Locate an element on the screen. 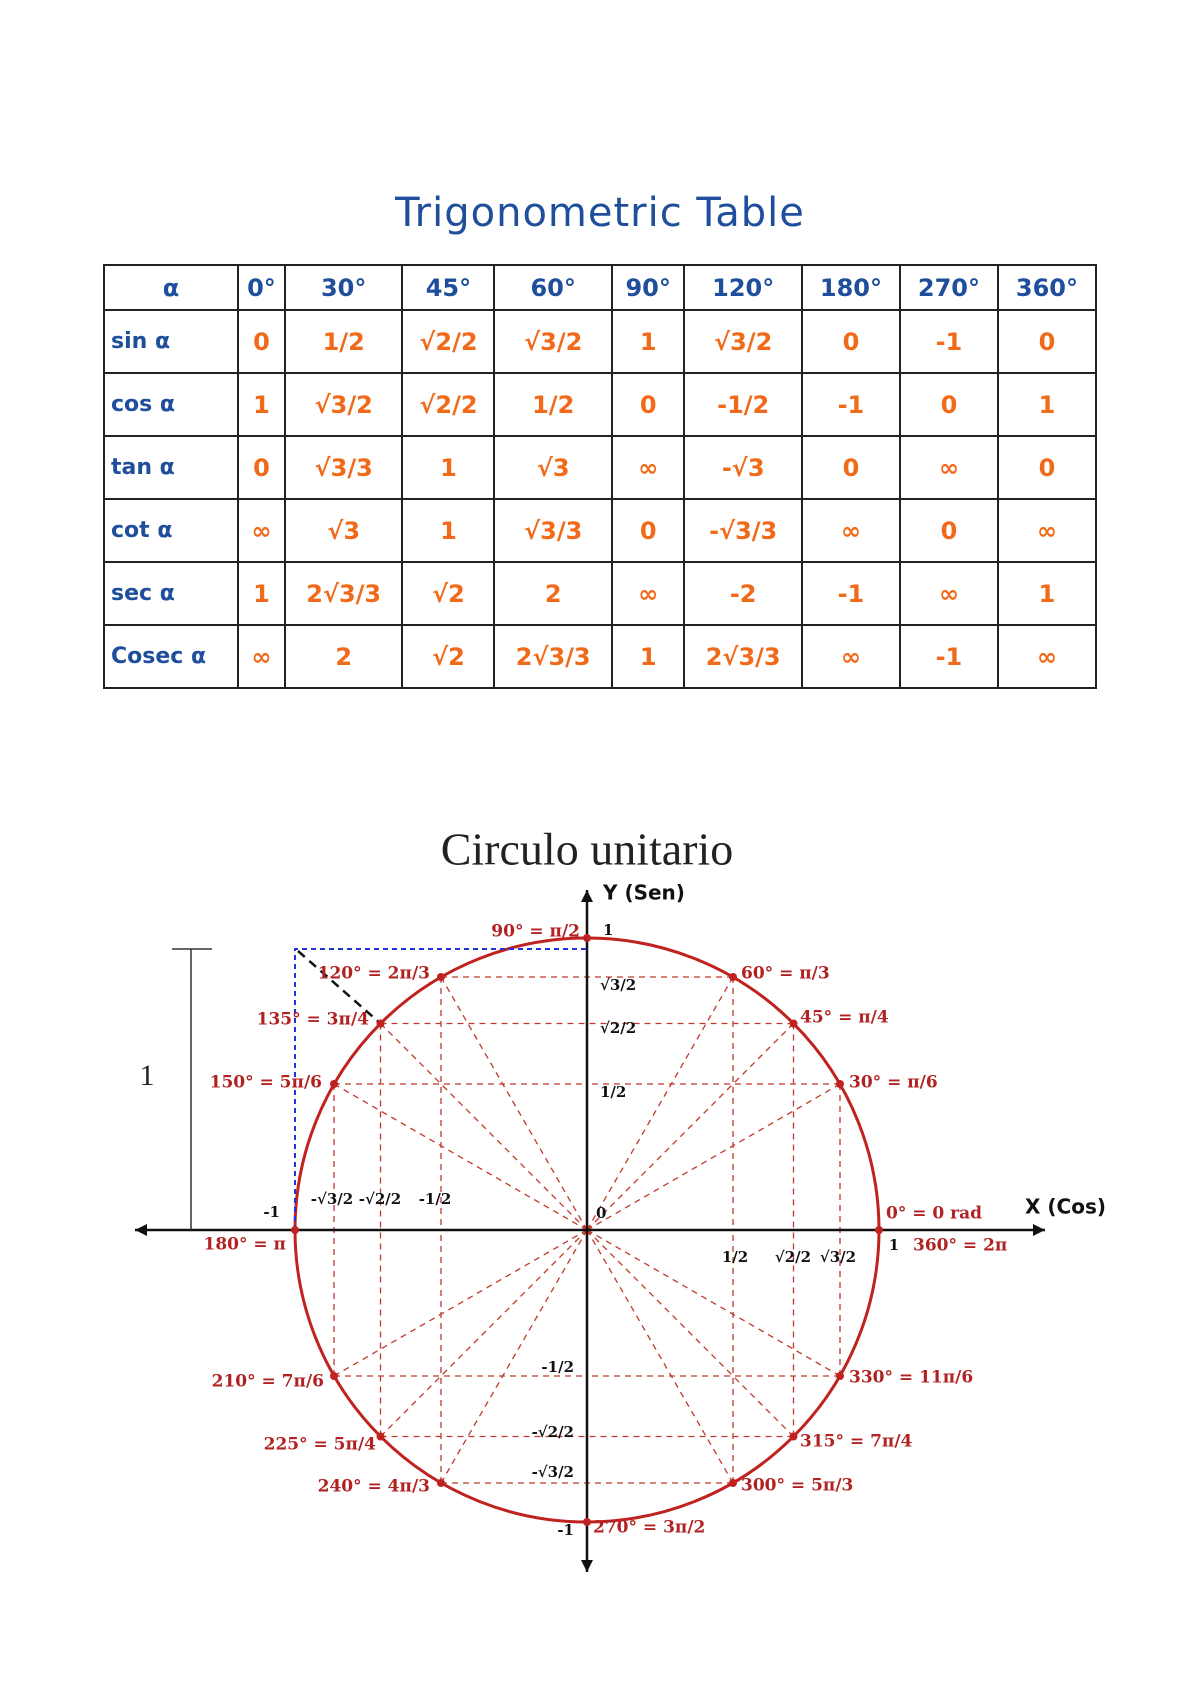  table-row: cot α ∞ √3 1 √3/3 0 -√3/3 ∞ 0 ∞ is located at coordinates (600, 530).